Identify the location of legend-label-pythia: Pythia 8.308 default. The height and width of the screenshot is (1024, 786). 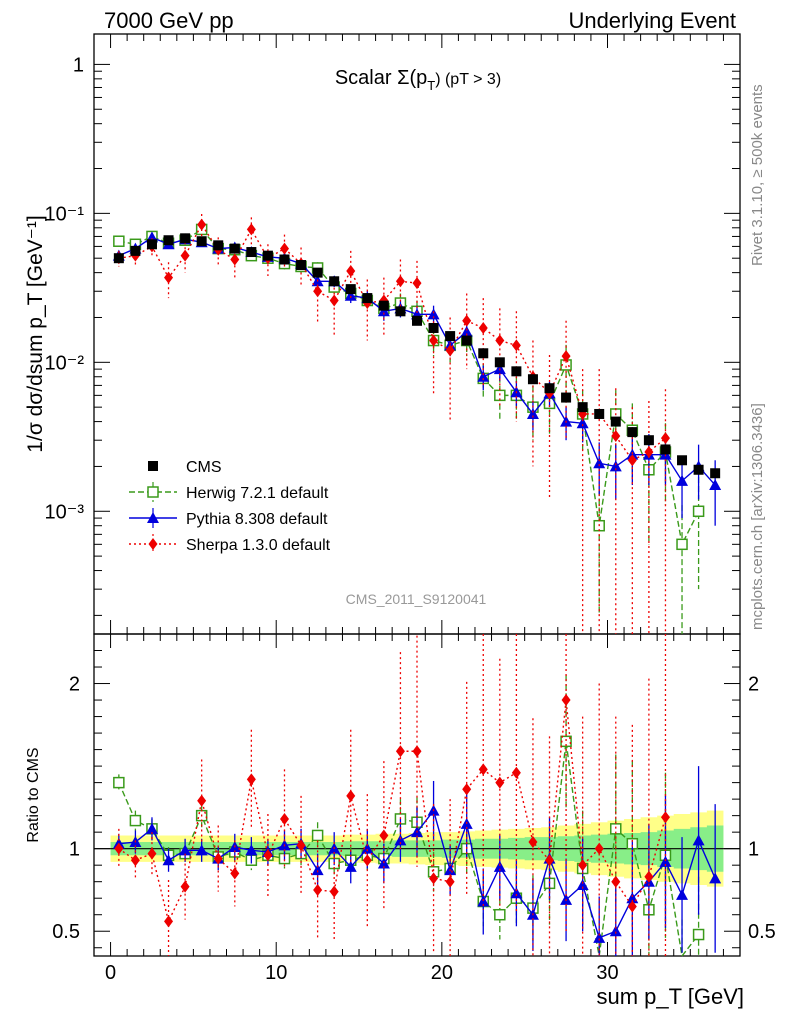
(257, 519).